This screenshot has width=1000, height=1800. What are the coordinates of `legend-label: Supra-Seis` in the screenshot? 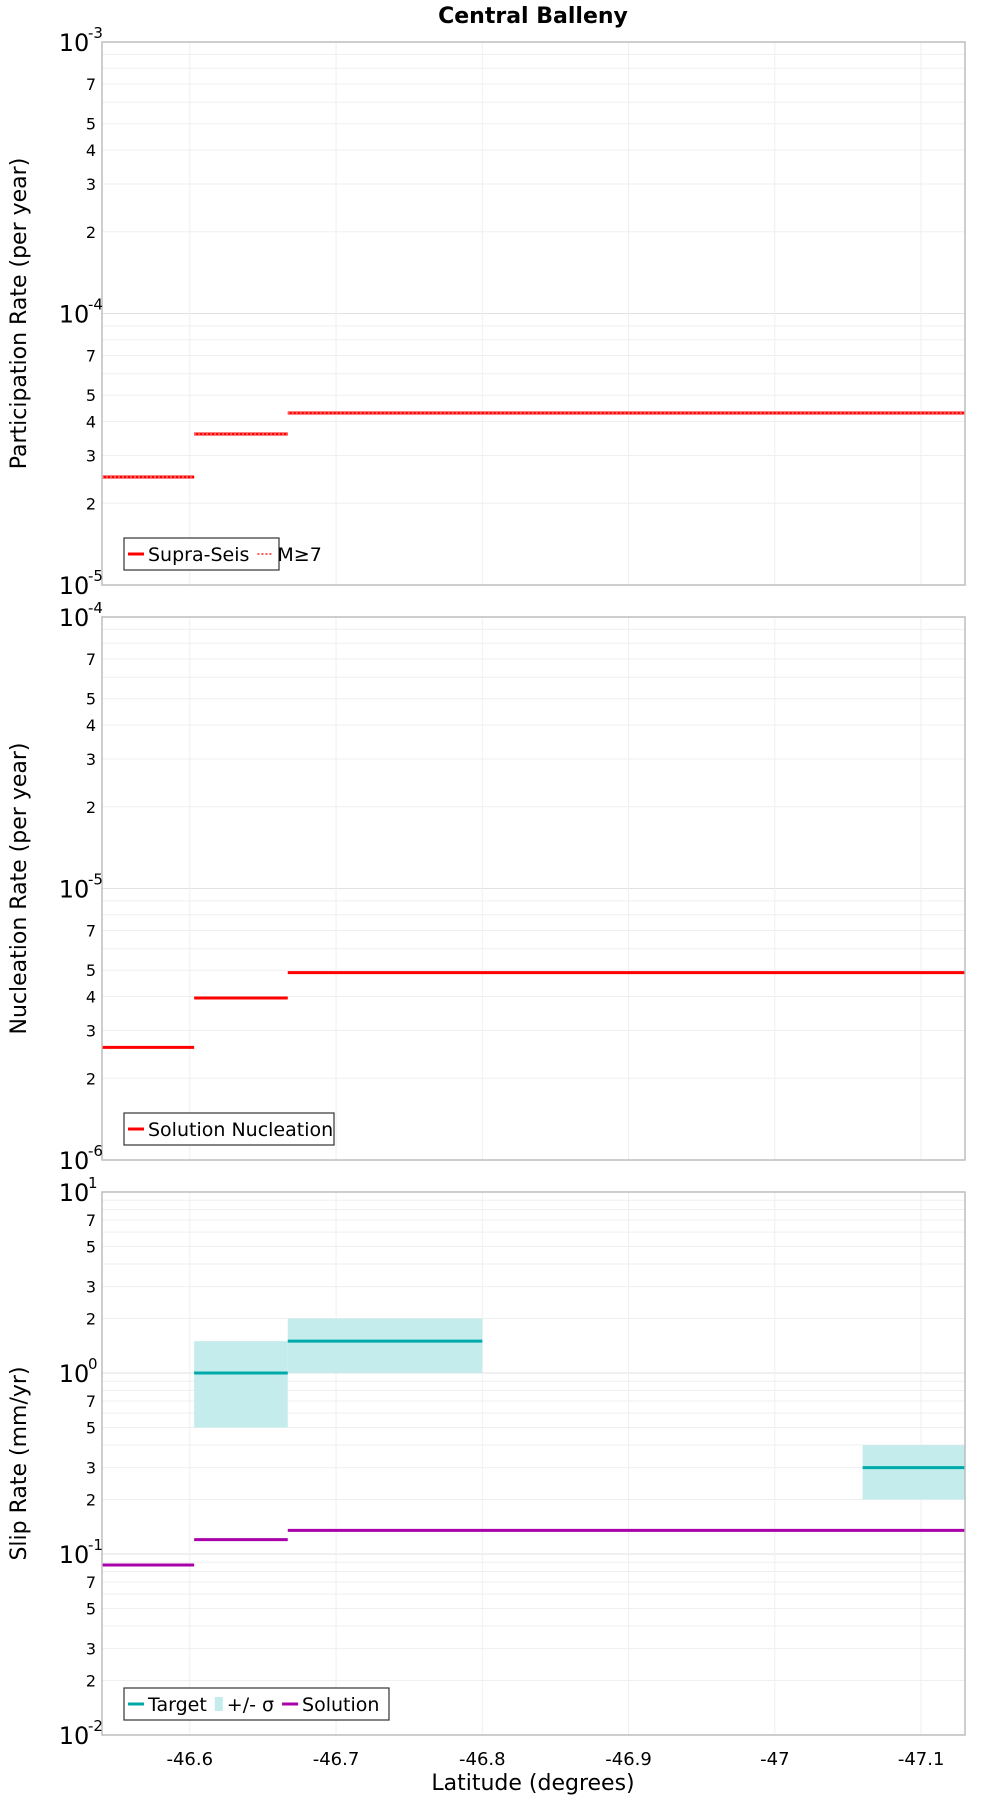 It's located at (198, 555).